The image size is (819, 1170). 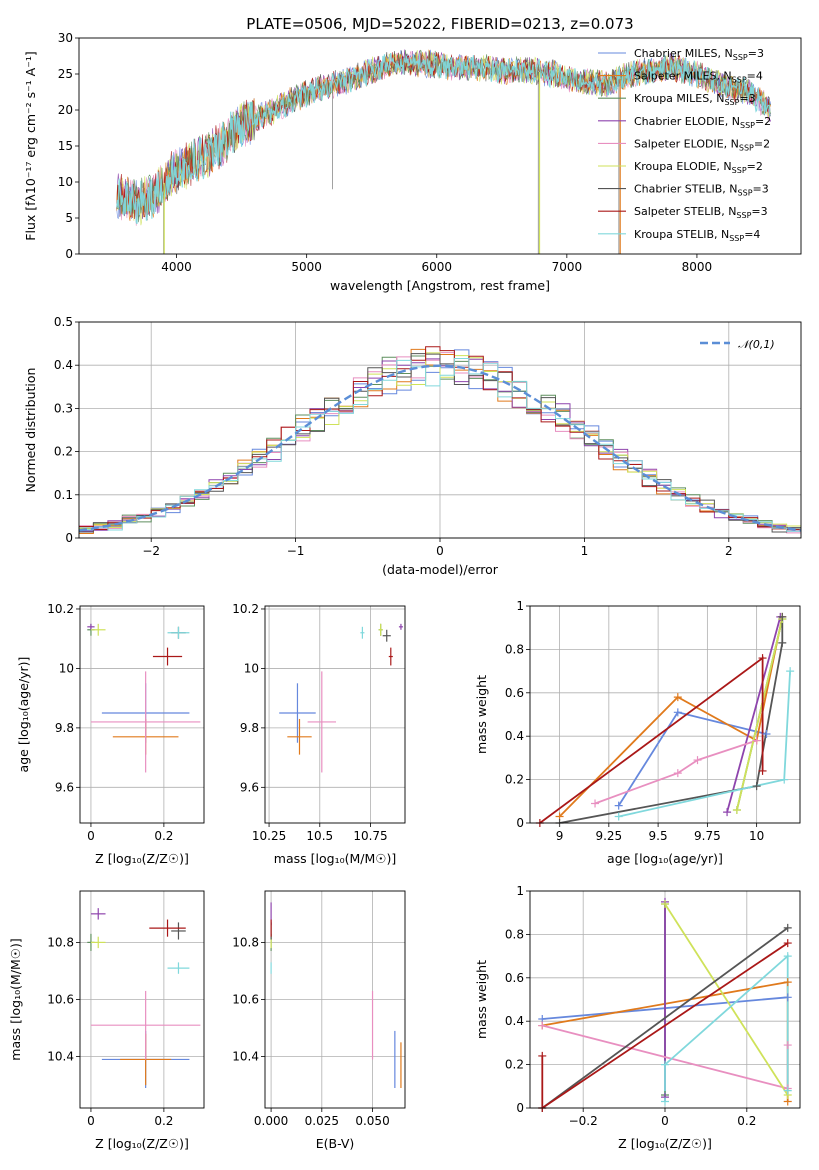 What do you see at coordinates (567, 267) in the screenshot?
I see `x-tick-label: 7000` at bounding box center [567, 267].